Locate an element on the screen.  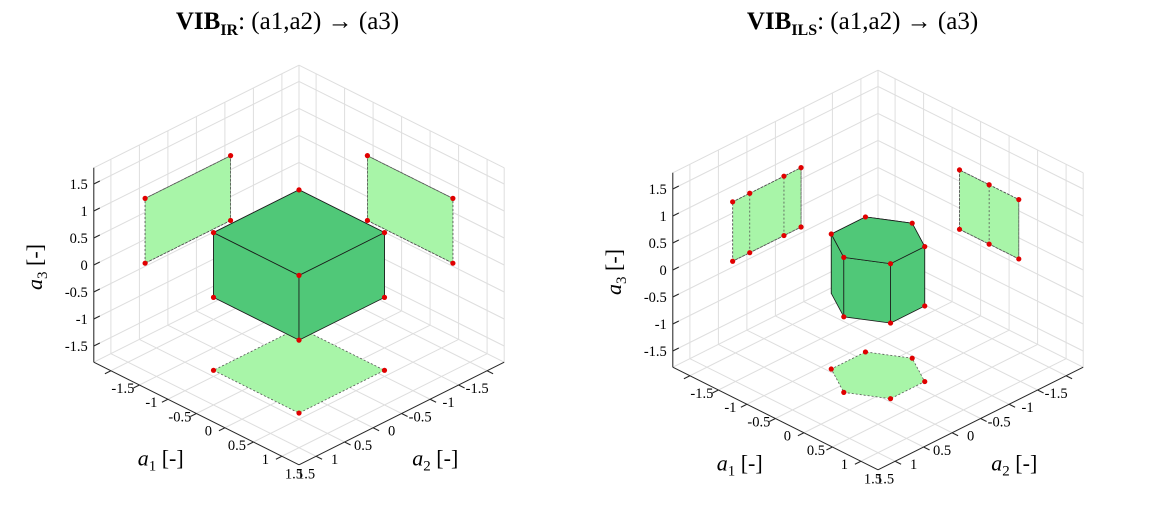
a1-tick-label: 0 is located at coordinates (391, 432).